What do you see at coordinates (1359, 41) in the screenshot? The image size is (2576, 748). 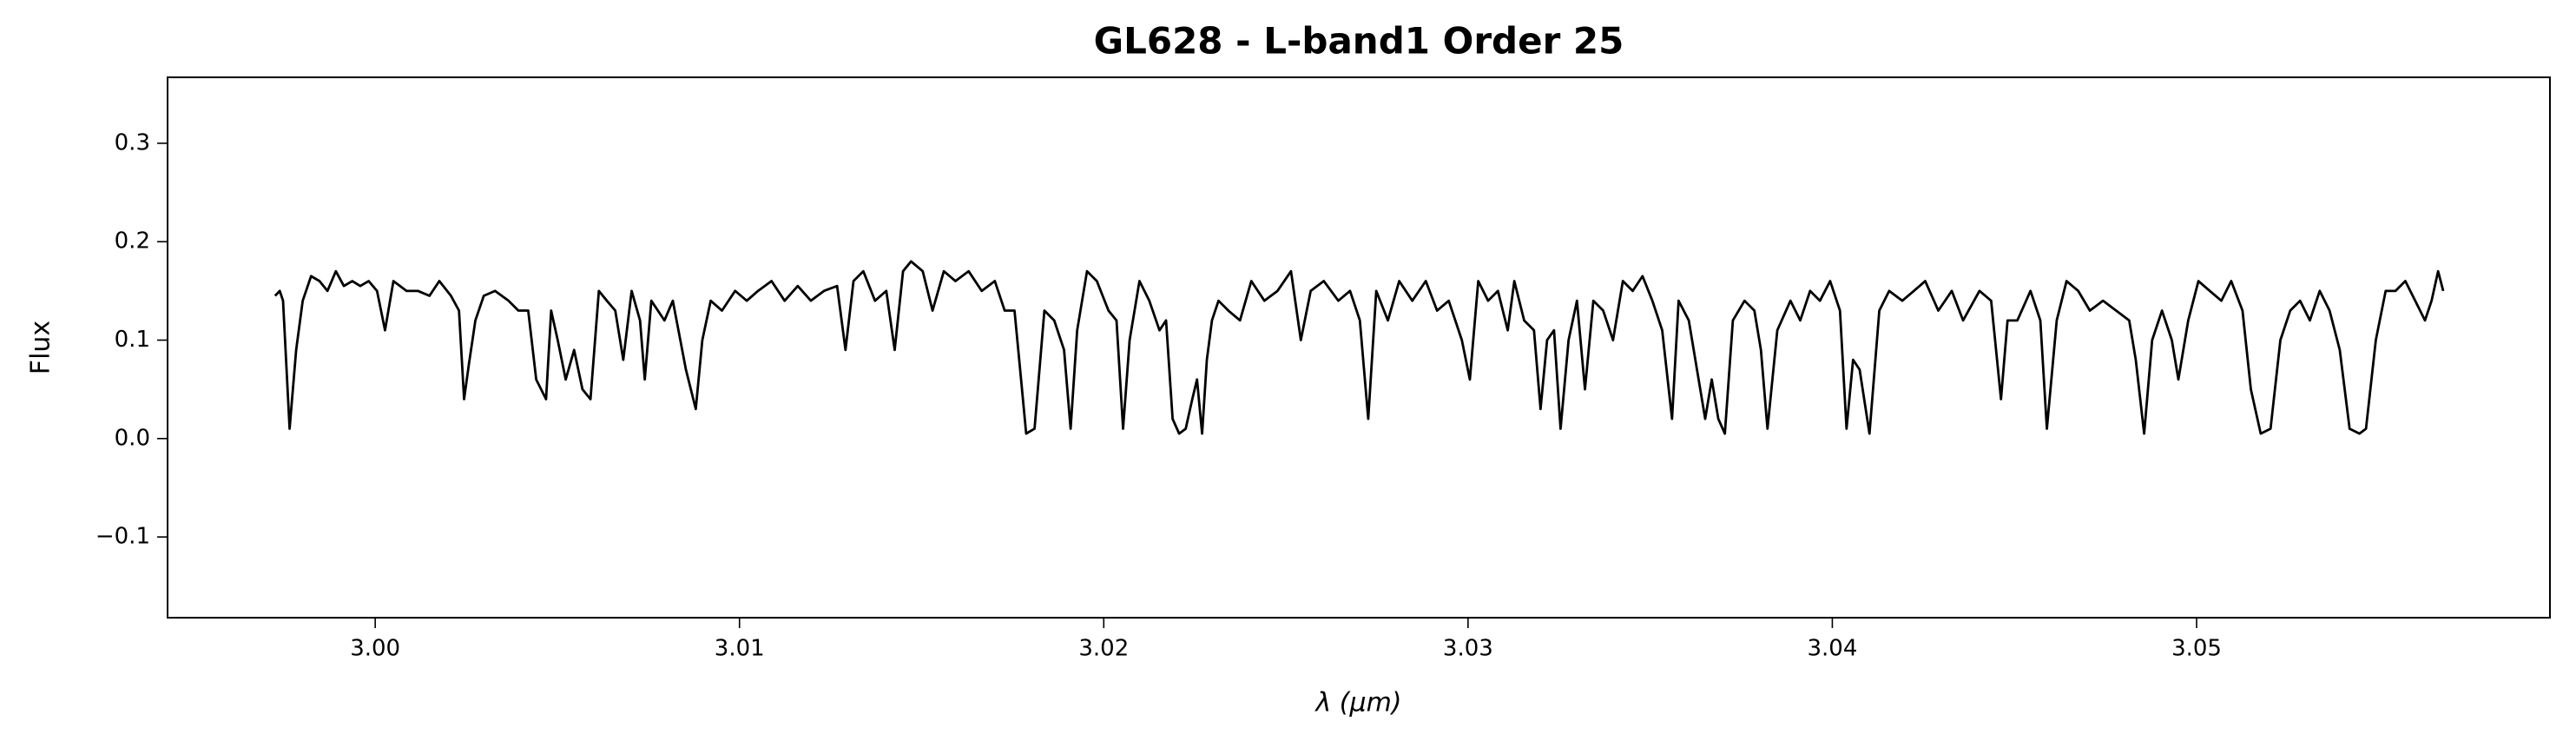 I see `chart-title: GL628 - L-band1 Order 25` at bounding box center [1359, 41].